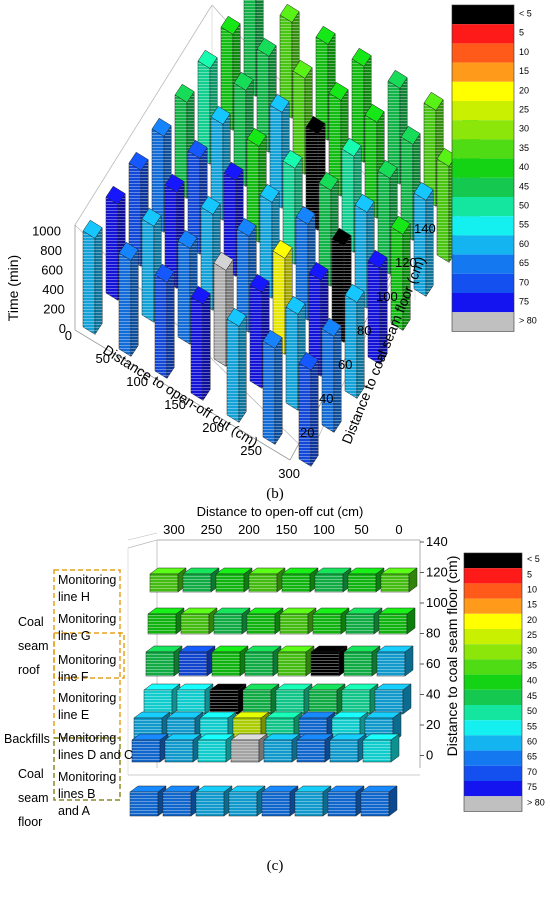 Image resolution: width=550 pixels, height=897 pixels. Describe the element at coordinates (73, 715) in the screenshot. I see `mon-e-2: line E` at that location.